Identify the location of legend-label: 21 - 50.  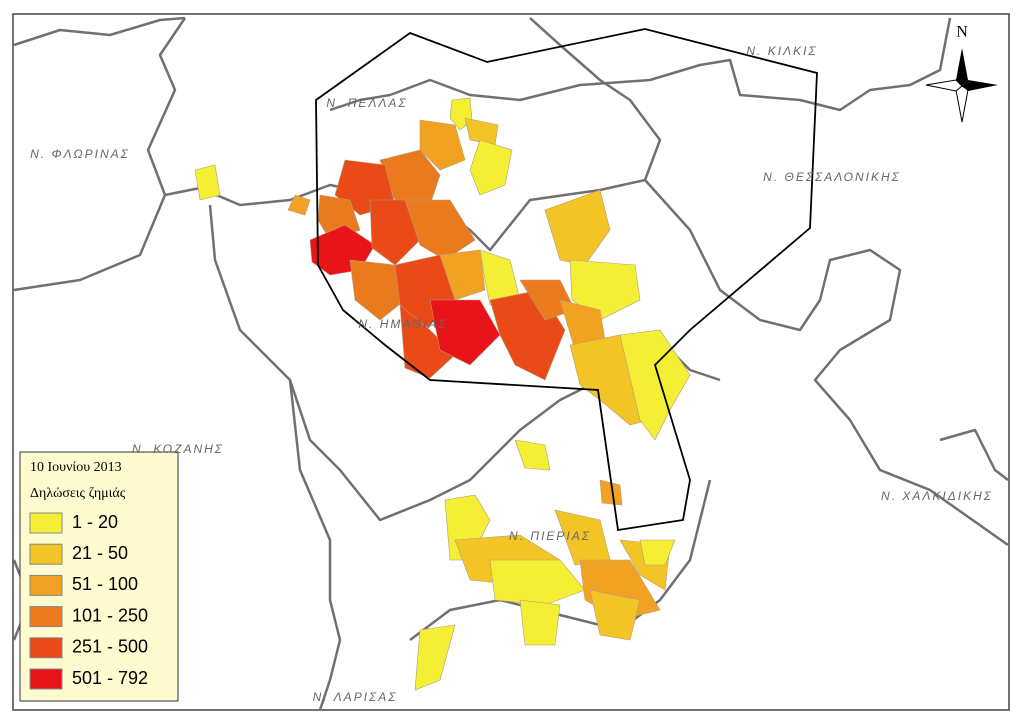
(100, 553).